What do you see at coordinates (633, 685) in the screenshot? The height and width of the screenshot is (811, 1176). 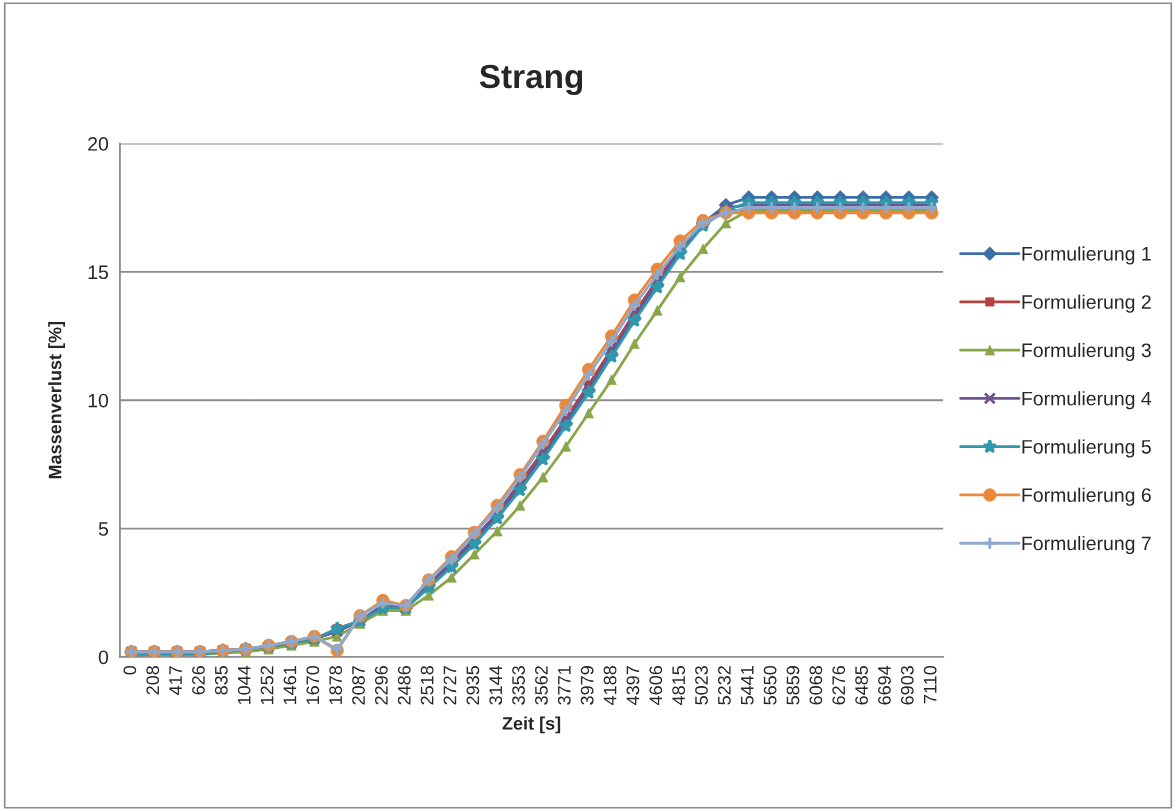 I see `x-tick-label: 4397` at bounding box center [633, 685].